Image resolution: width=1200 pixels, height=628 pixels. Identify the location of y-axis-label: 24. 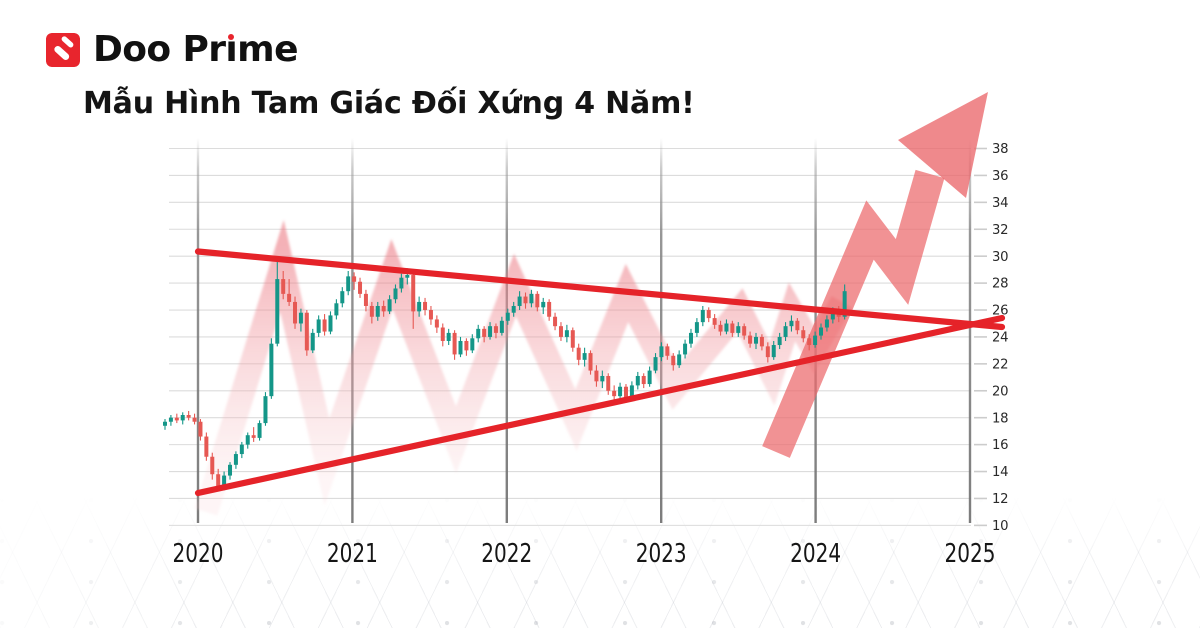
(1000, 338).